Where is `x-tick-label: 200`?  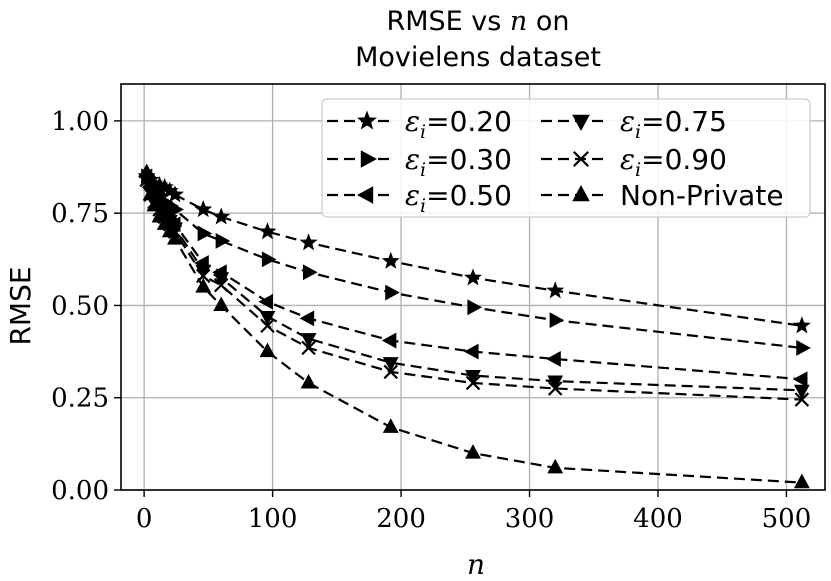
x-tick-label: 200 is located at coordinates (401, 519).